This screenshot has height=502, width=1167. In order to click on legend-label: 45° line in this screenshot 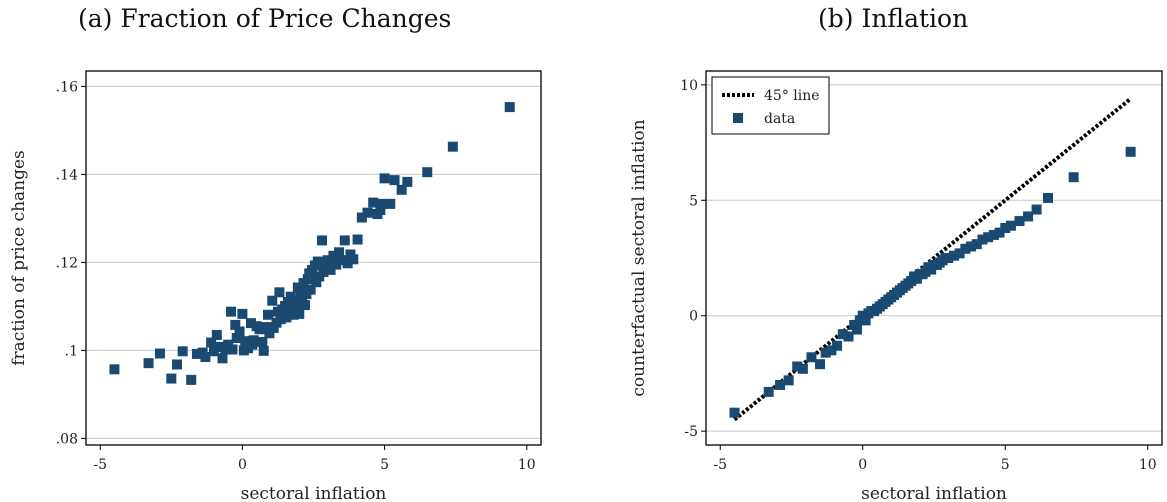, I will do `click(792, 96)`.